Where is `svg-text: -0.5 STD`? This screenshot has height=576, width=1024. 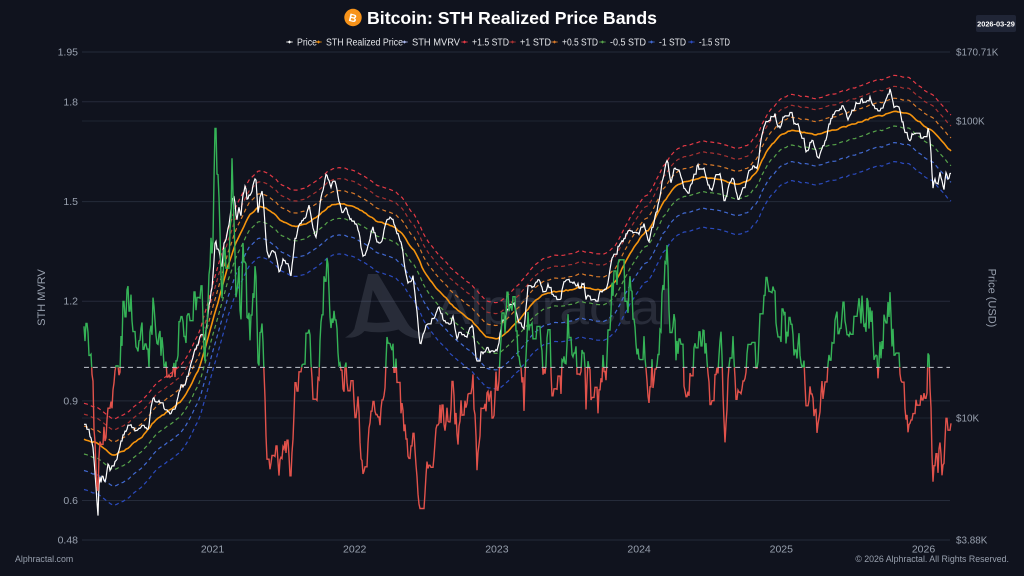
svg-text: -0.5 STD is located at coordinates (628, 43).